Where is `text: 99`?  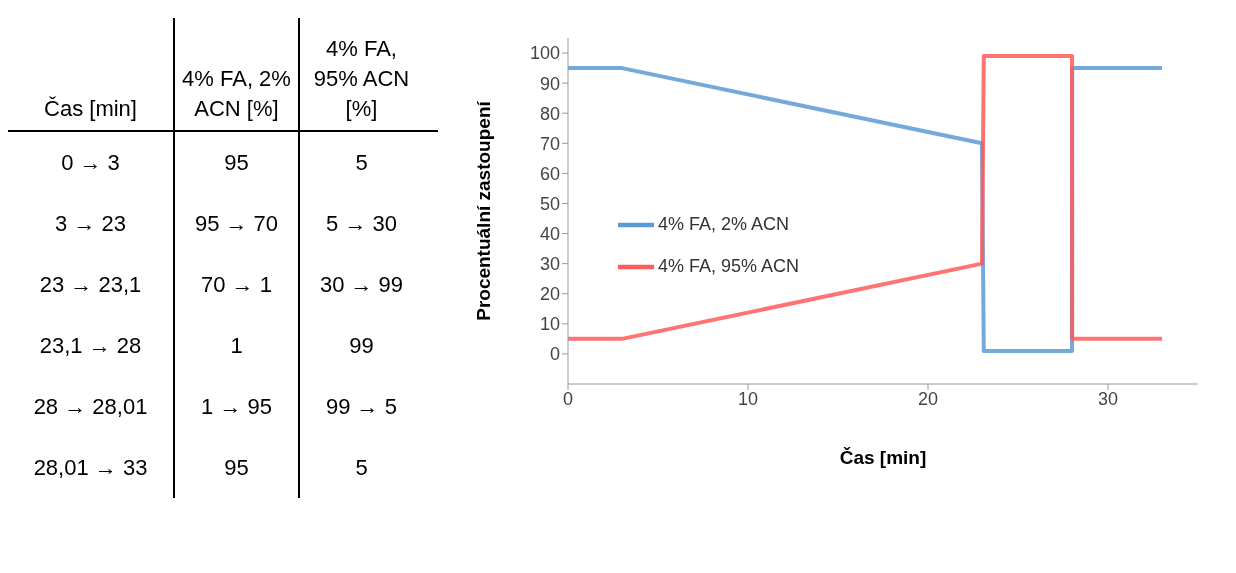 text: 99 is located at coordinates (360, 345).